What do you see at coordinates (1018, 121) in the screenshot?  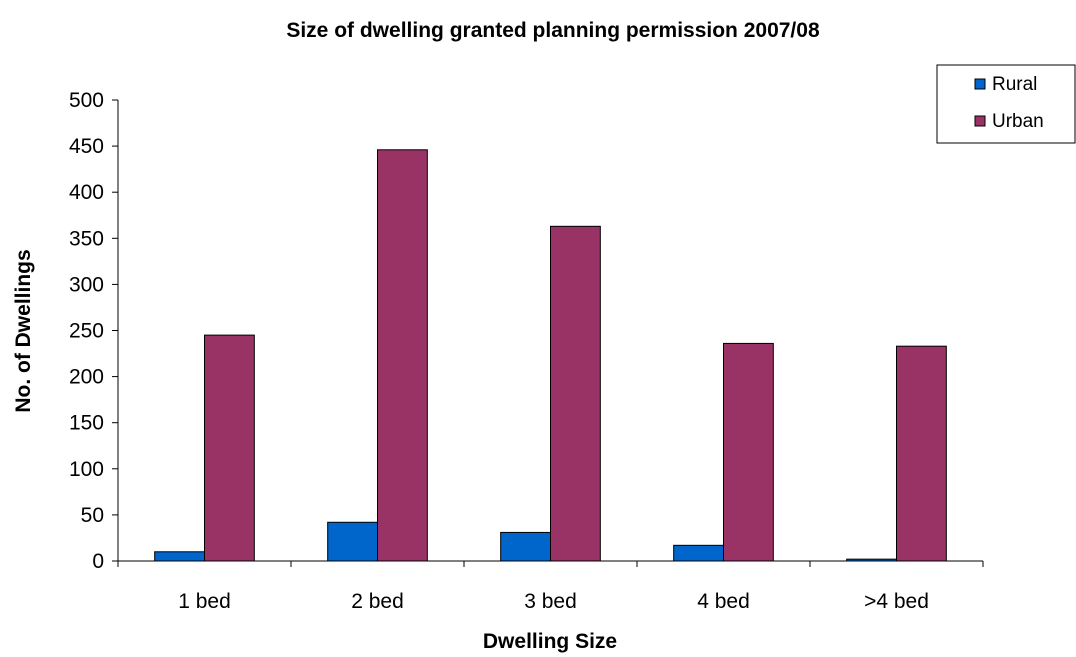 I see `legend-label-urban: Urban` at bounding box center [1018, 121].